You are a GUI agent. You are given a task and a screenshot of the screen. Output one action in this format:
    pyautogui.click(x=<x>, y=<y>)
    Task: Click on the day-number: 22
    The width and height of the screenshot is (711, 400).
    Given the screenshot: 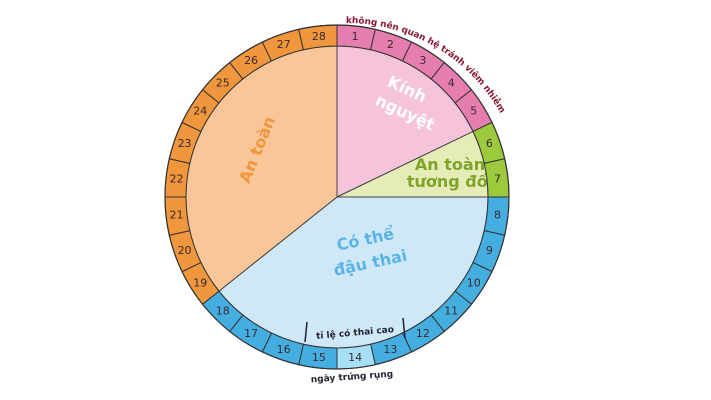 What is the action you would take?
    pyautogui.click(x=177, y=178)
    